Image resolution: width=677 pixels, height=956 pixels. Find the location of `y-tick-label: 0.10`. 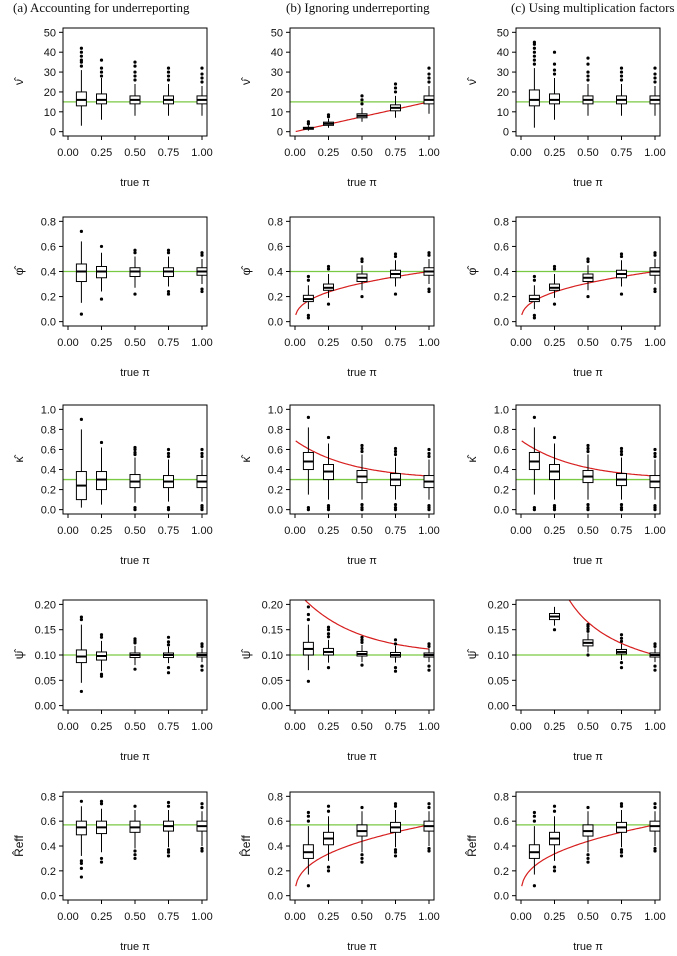

y-tick-label: 0.10 is located at coordinates (45, 656).